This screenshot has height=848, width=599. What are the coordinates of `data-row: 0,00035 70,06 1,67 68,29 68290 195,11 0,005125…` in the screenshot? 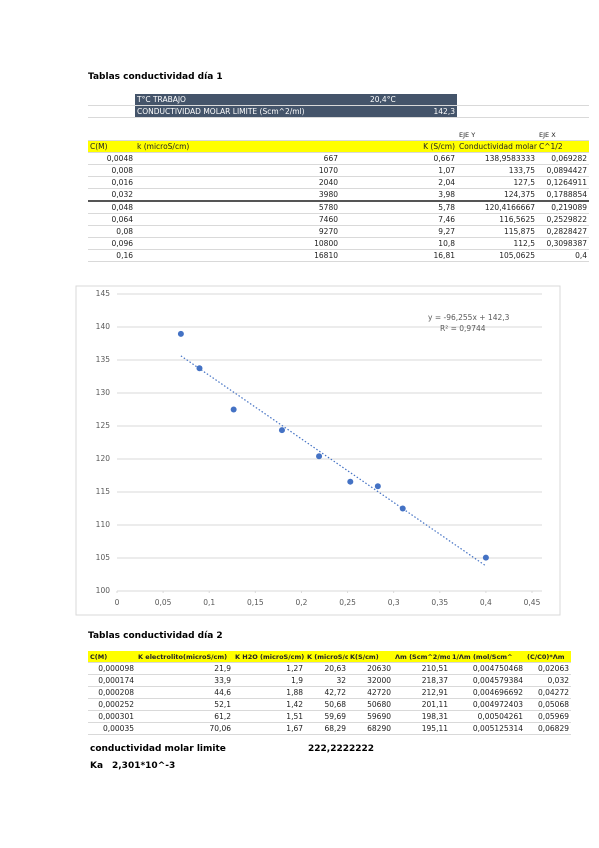 It's located at (329, 728).